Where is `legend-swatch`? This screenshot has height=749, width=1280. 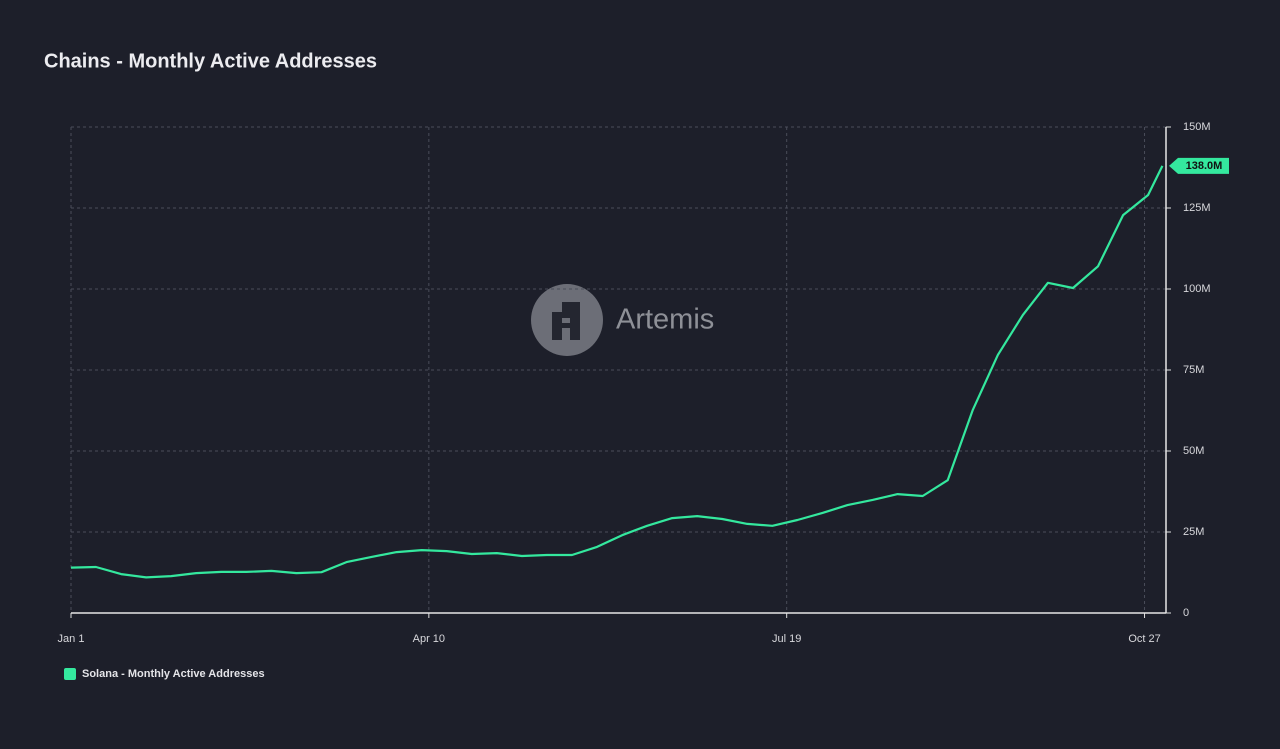 legend-swatch is located at coordinates (70, 674).